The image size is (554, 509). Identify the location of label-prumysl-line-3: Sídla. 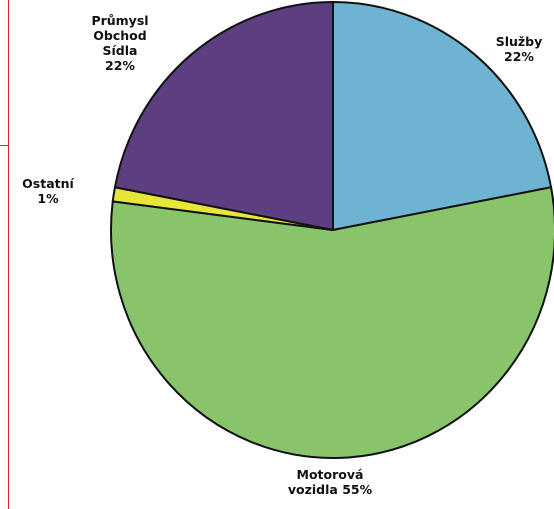
(120, 50).